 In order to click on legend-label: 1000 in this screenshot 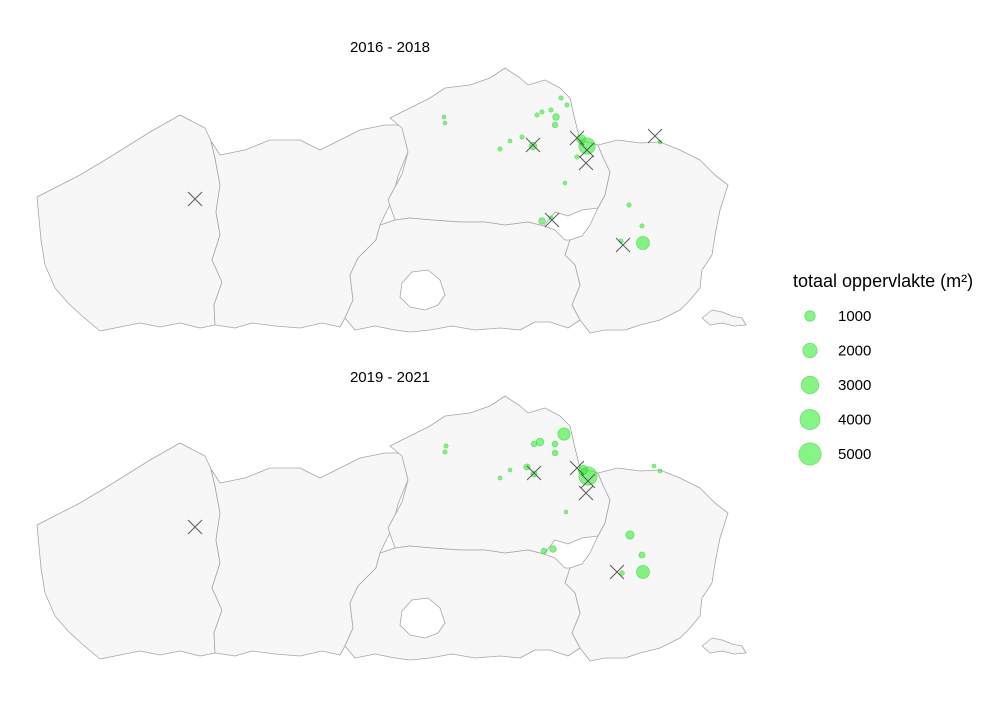, I will do `click(854, 316)`.